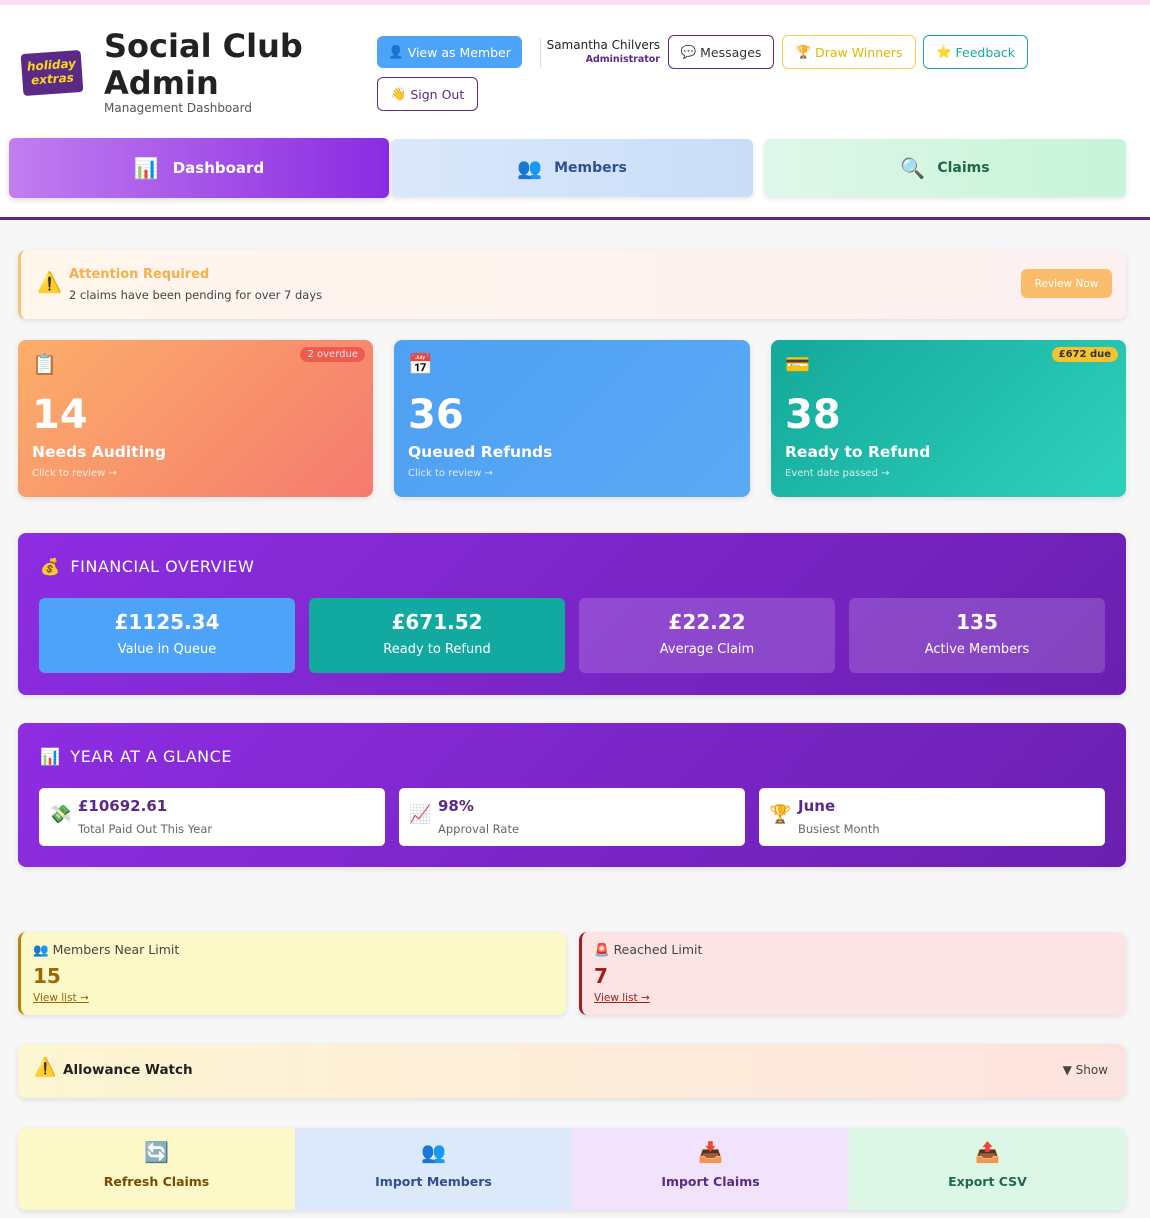 The width and height of the screenshot is (1150, 1218). I want to click on metric-value: 98%, so click(456, 806).